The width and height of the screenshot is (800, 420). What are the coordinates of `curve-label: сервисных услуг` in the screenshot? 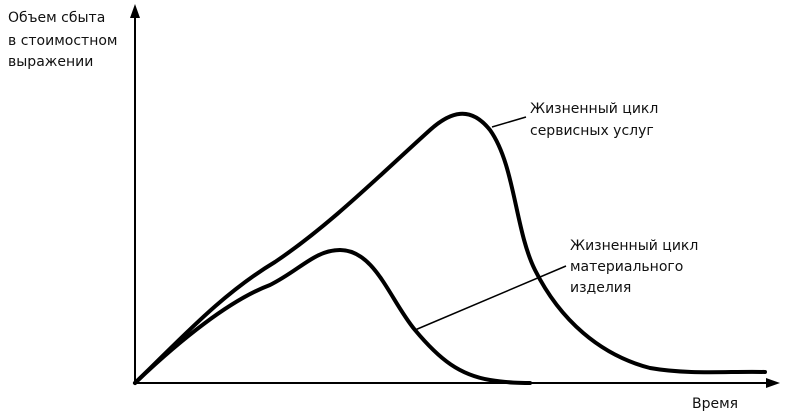 It's located at (592, 131).